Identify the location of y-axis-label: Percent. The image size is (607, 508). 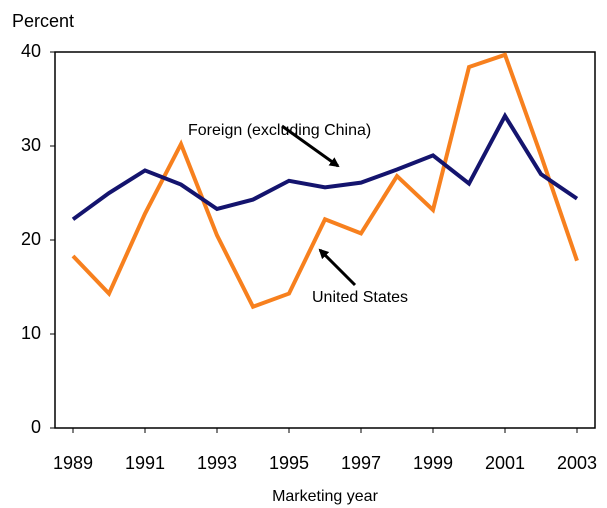
(43, 21).